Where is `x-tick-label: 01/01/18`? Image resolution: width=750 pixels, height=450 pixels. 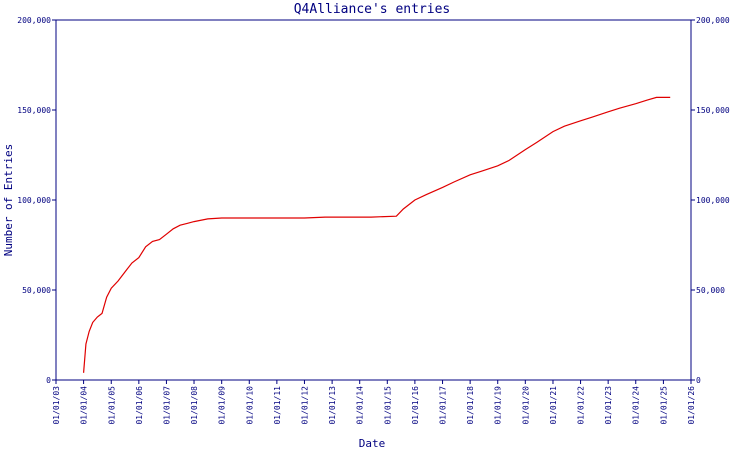
x-tick-label: 01/01/18 is located at coordinates (470, 405).